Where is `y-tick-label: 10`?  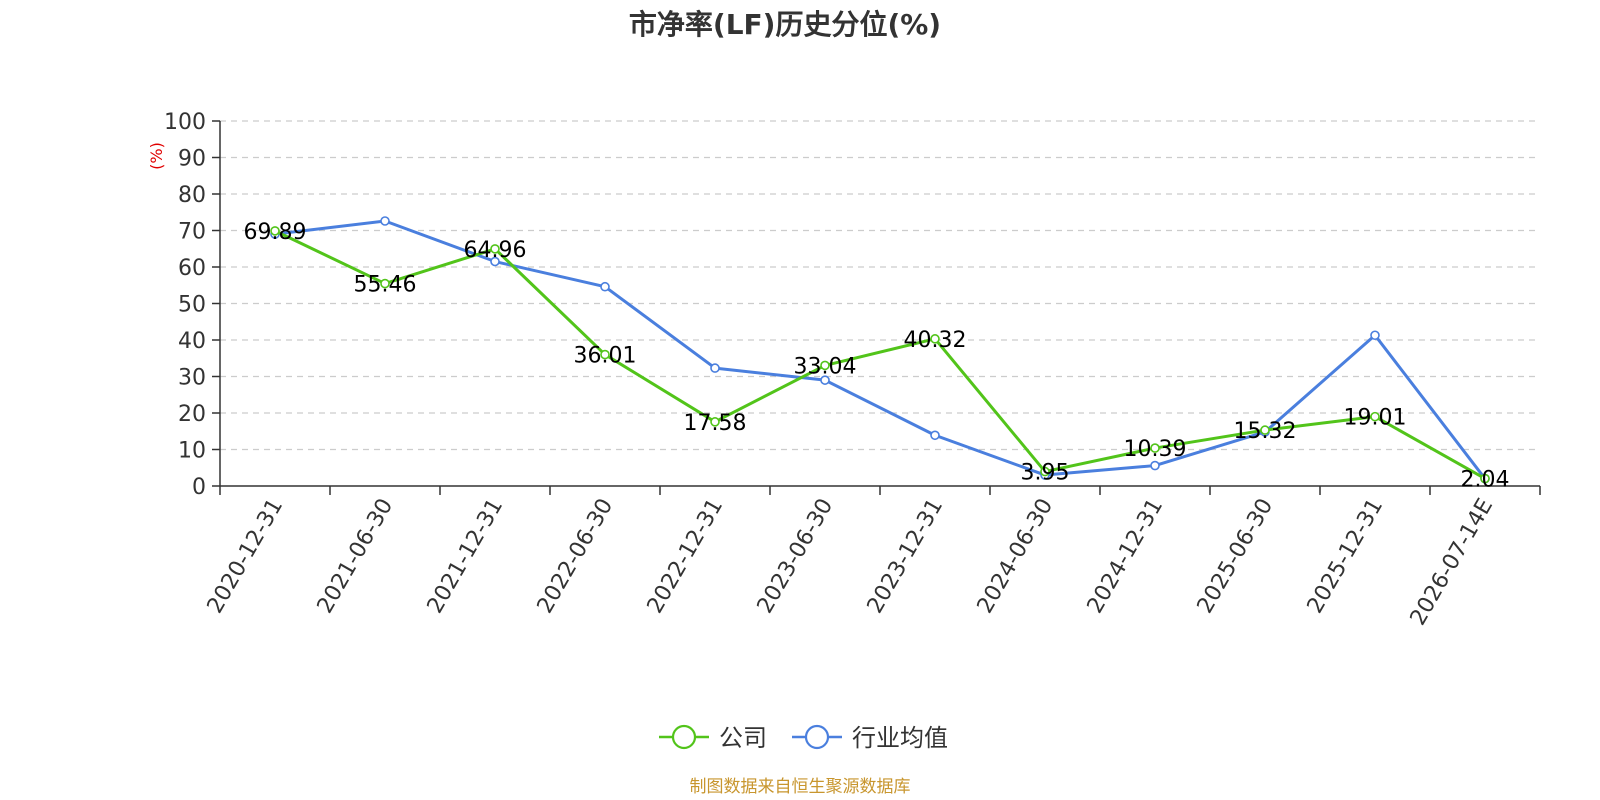
y-tick-label: 10 is located at coordinates (192, 451).